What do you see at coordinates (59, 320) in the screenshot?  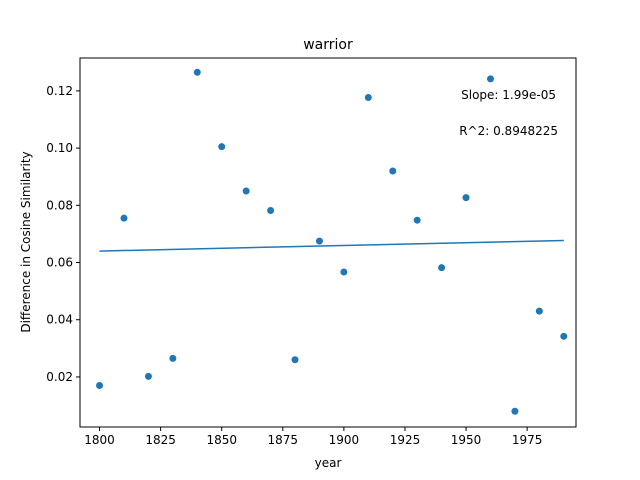 I see `y-tick-label: 0.04` at bounding box center [59, 320].